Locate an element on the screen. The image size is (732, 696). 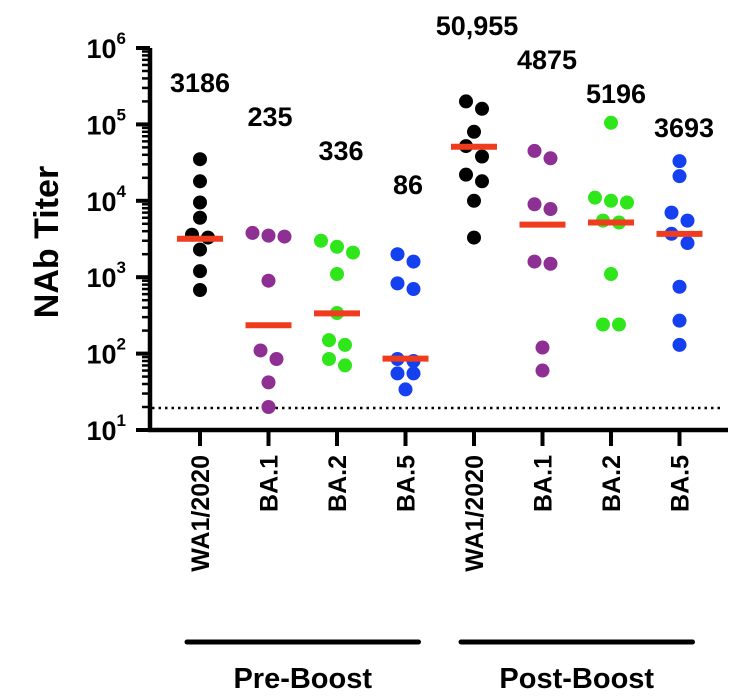
y-tick-exponent: 4 is located at coordinates (122, 191).